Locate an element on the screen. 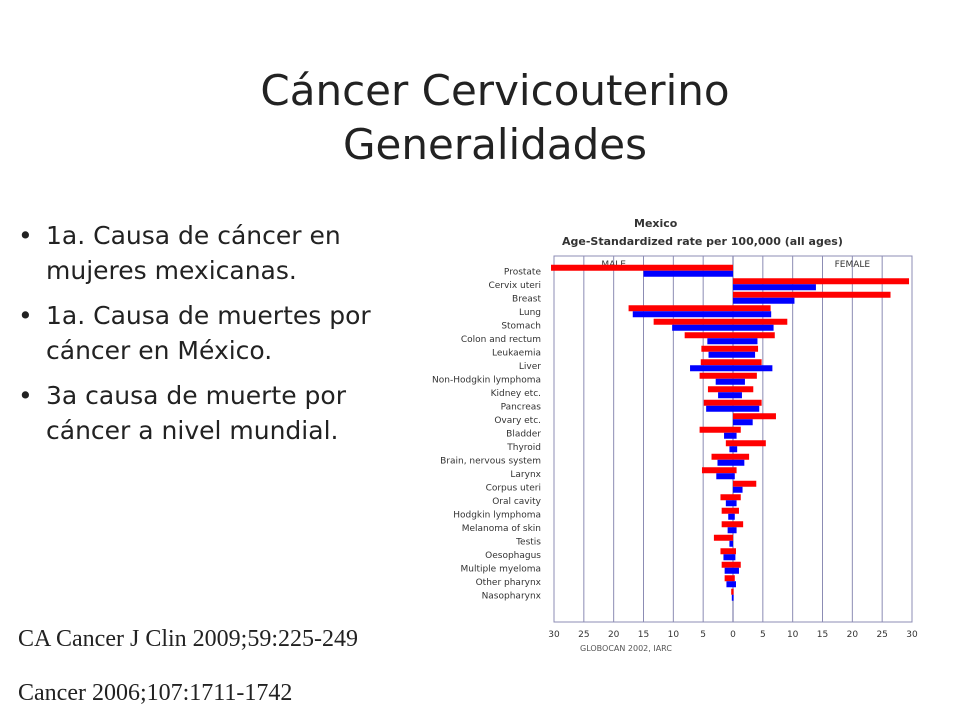  reference-citation: CA Cancer J Clin 2009;59:225-249 is located at coordinates (188, 639).